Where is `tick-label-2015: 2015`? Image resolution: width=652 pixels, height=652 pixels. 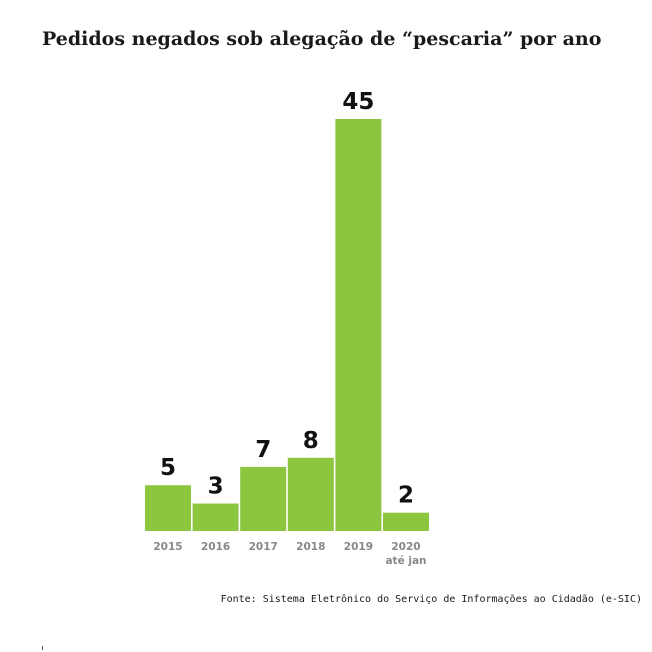
tick-label-2015: 2015 is located at coordinates (167, 547).